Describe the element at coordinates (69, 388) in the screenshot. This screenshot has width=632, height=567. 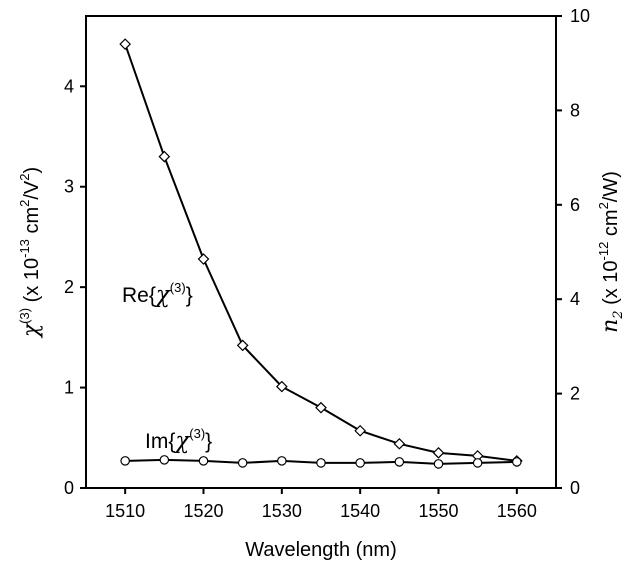
I see `left-tick-label: 1` at that location.